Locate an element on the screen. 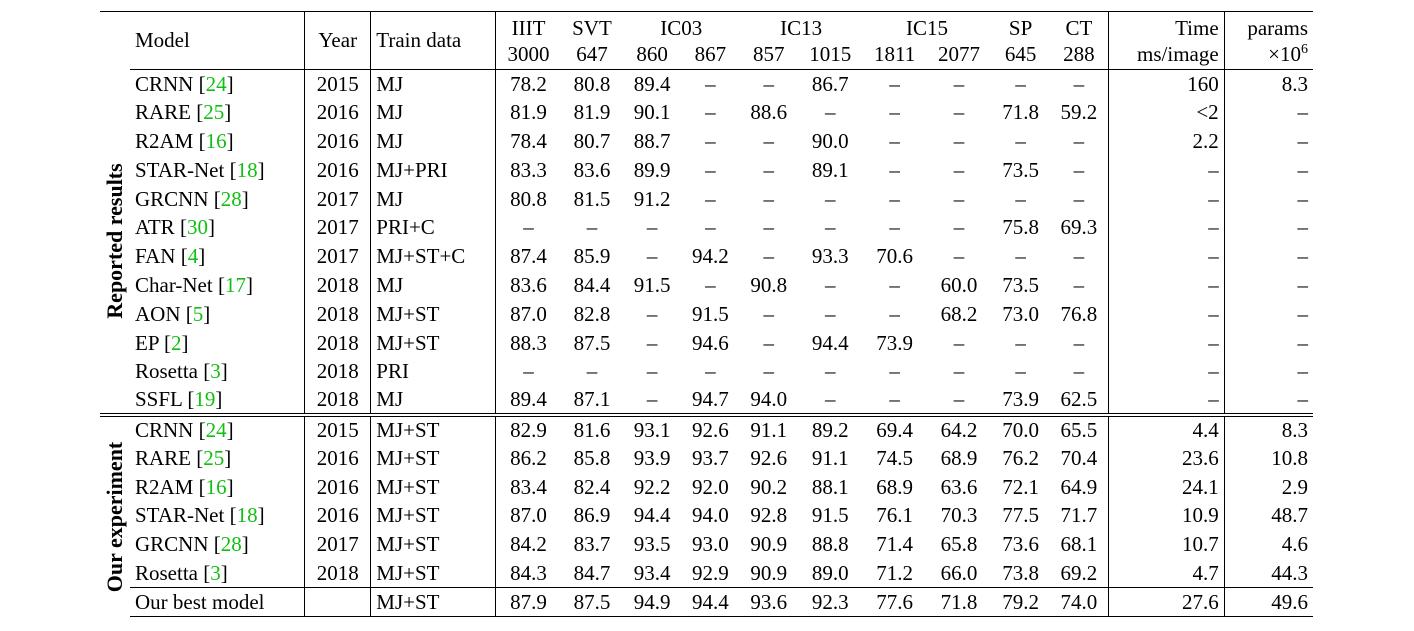 Image resolution: width=1414 pixels, height=631 pixels. model-cell: Our best model is located at coordinates (217, 602).